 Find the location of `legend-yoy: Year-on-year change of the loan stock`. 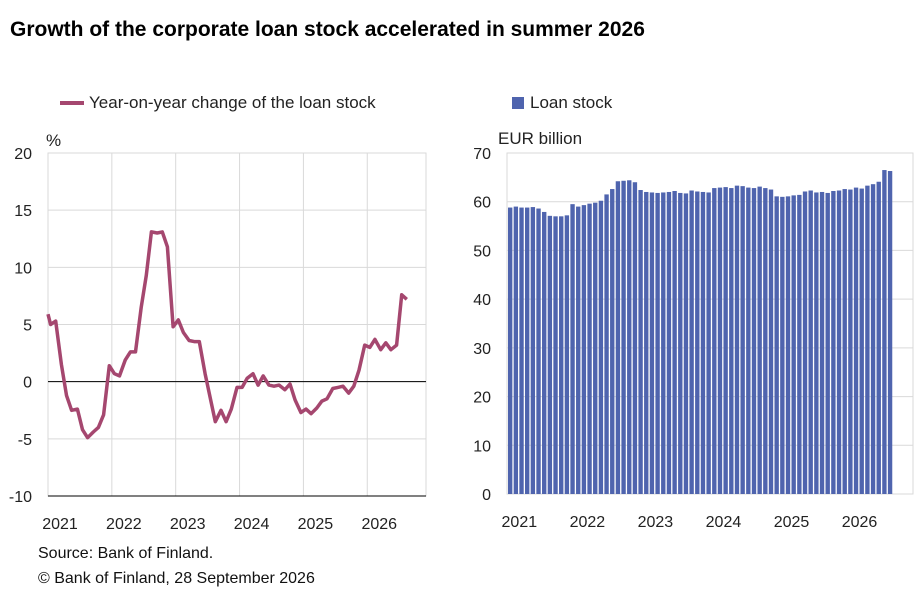

legend-yoy: Year-on-year change of the loan stock is located at coordinates (218, 103).